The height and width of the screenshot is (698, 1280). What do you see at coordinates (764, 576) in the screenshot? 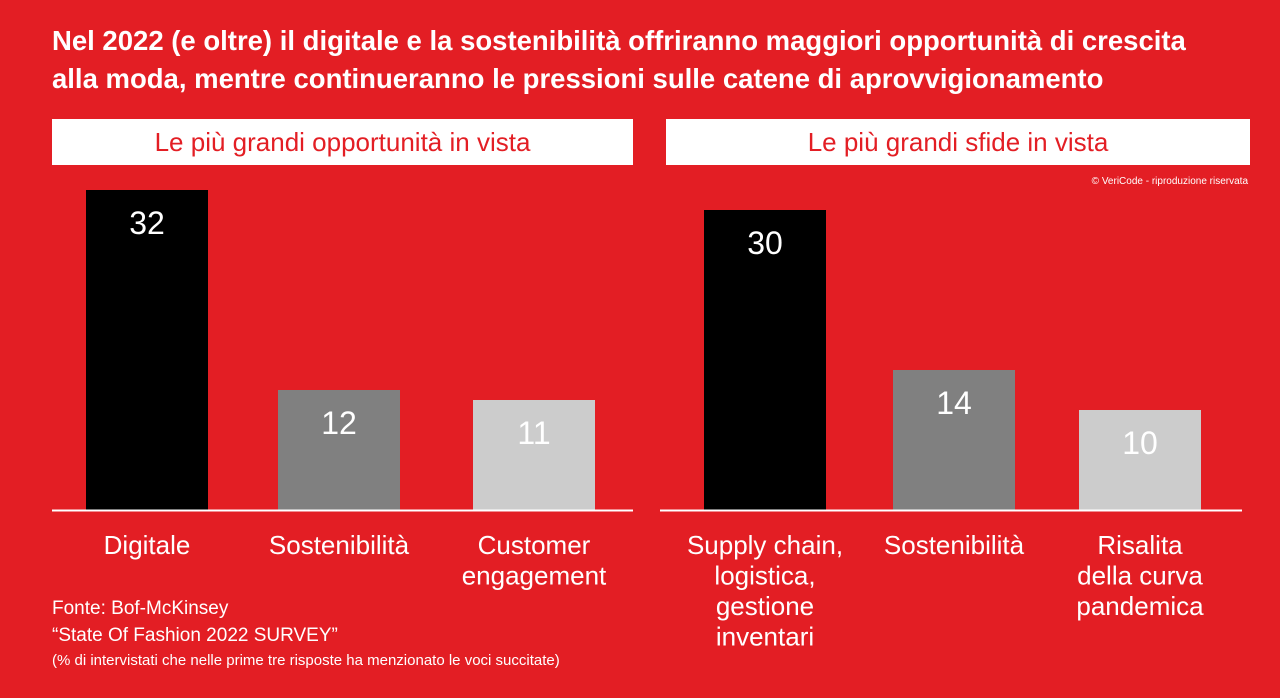
I see `category-label-1-0-1: logistica,` at bounding box center [764, 576].